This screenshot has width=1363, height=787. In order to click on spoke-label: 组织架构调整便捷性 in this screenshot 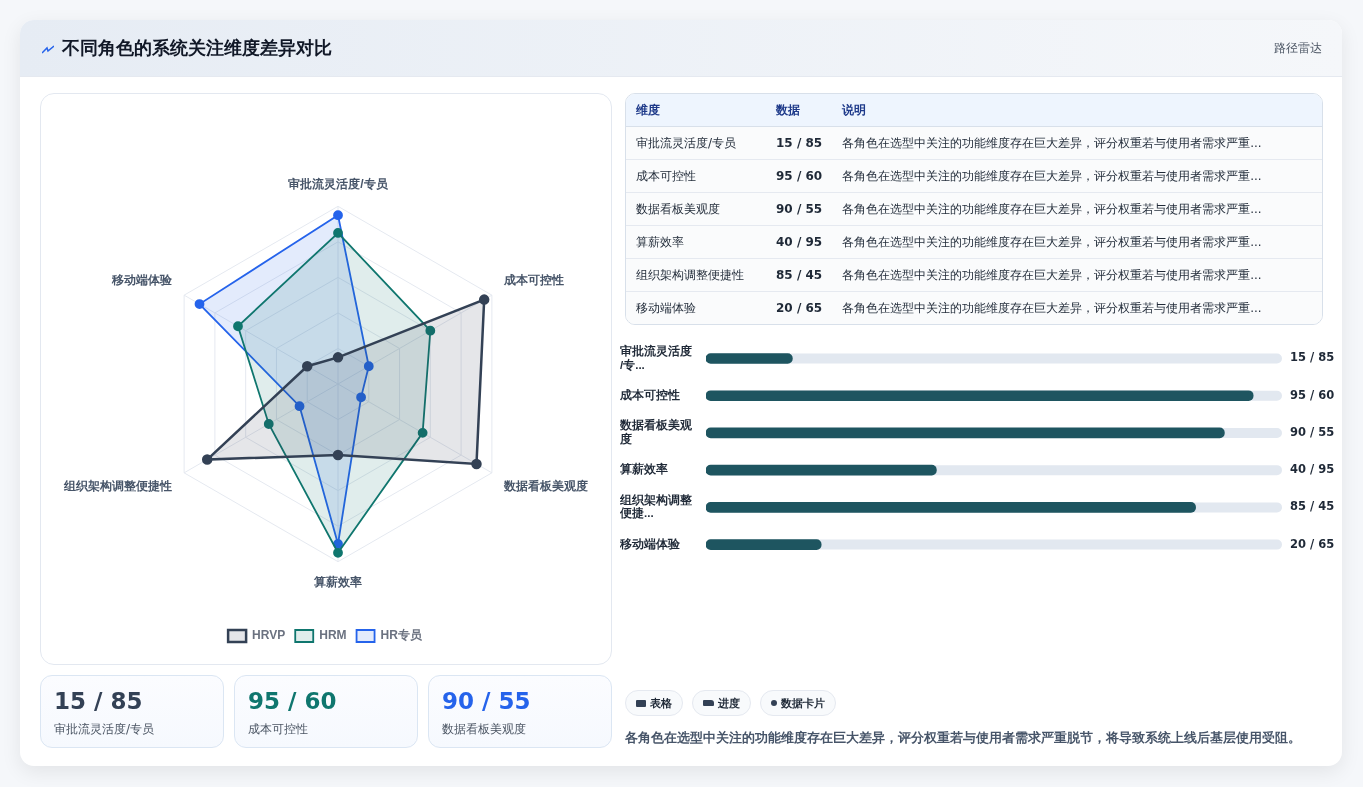, I will do `click(117, 486)`.